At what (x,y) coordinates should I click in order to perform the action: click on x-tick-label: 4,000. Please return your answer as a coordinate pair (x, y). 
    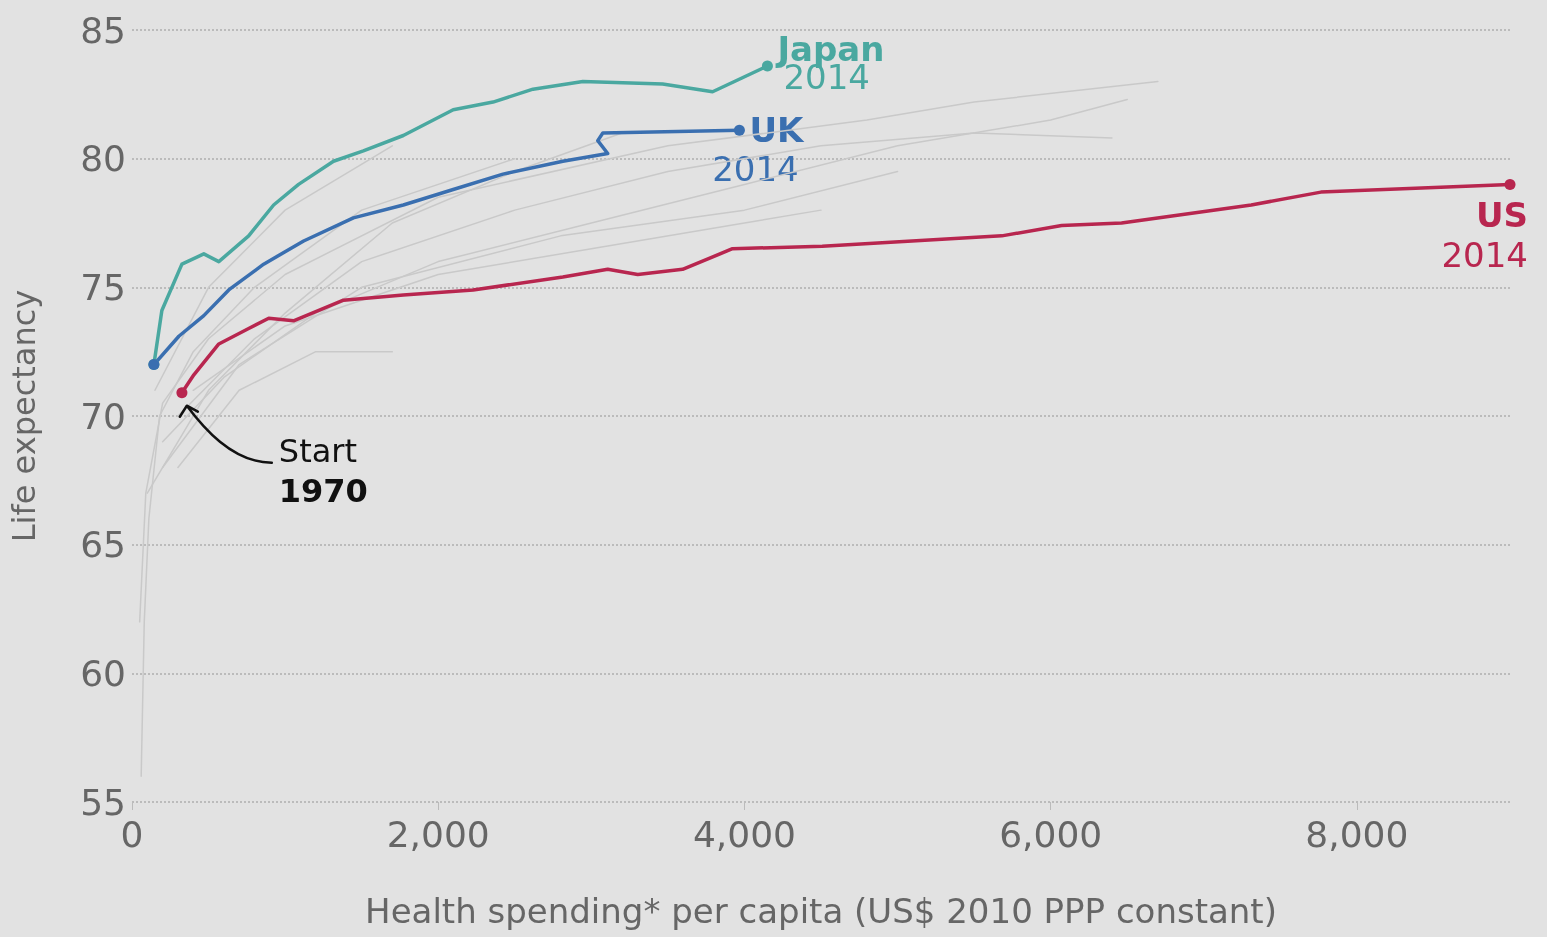
    Looking at the image, I should click on (744, 834).